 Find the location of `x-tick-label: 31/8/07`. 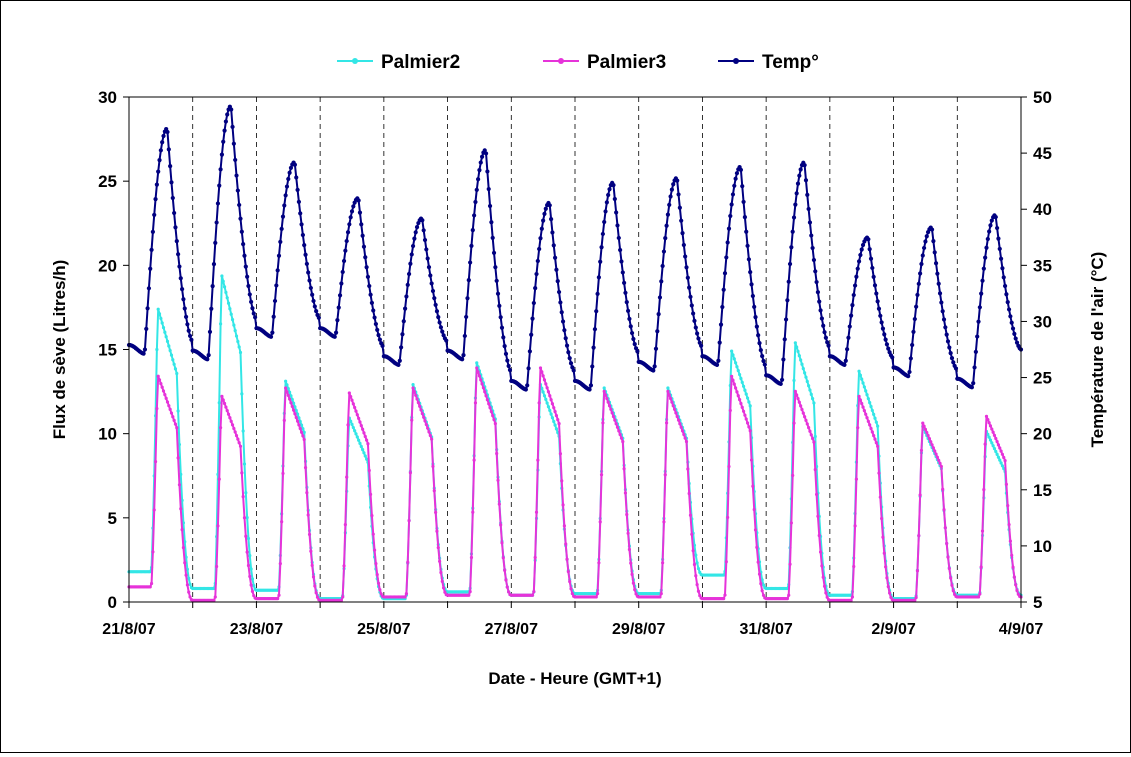

x-tick-label: 31/8/07 is located at coordinates (765, 629).